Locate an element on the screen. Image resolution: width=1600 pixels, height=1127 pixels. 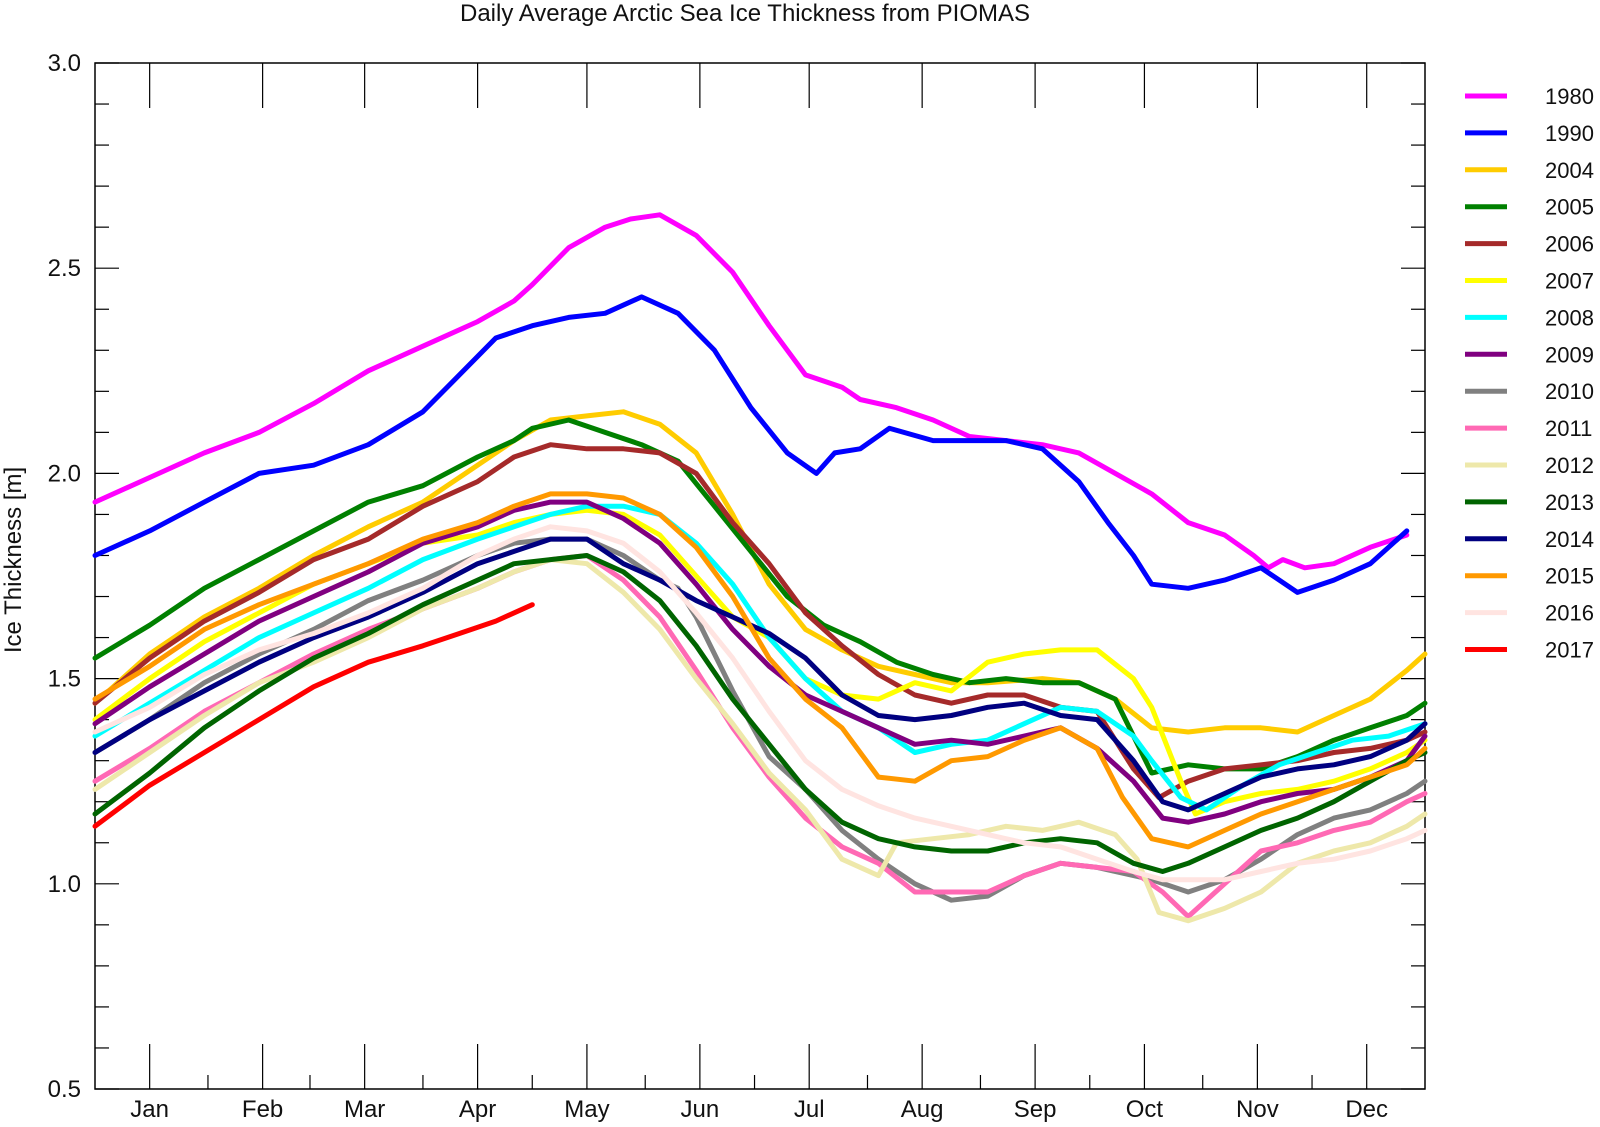
y-tick-label: 2.0 is located at coordinates (64, 473).